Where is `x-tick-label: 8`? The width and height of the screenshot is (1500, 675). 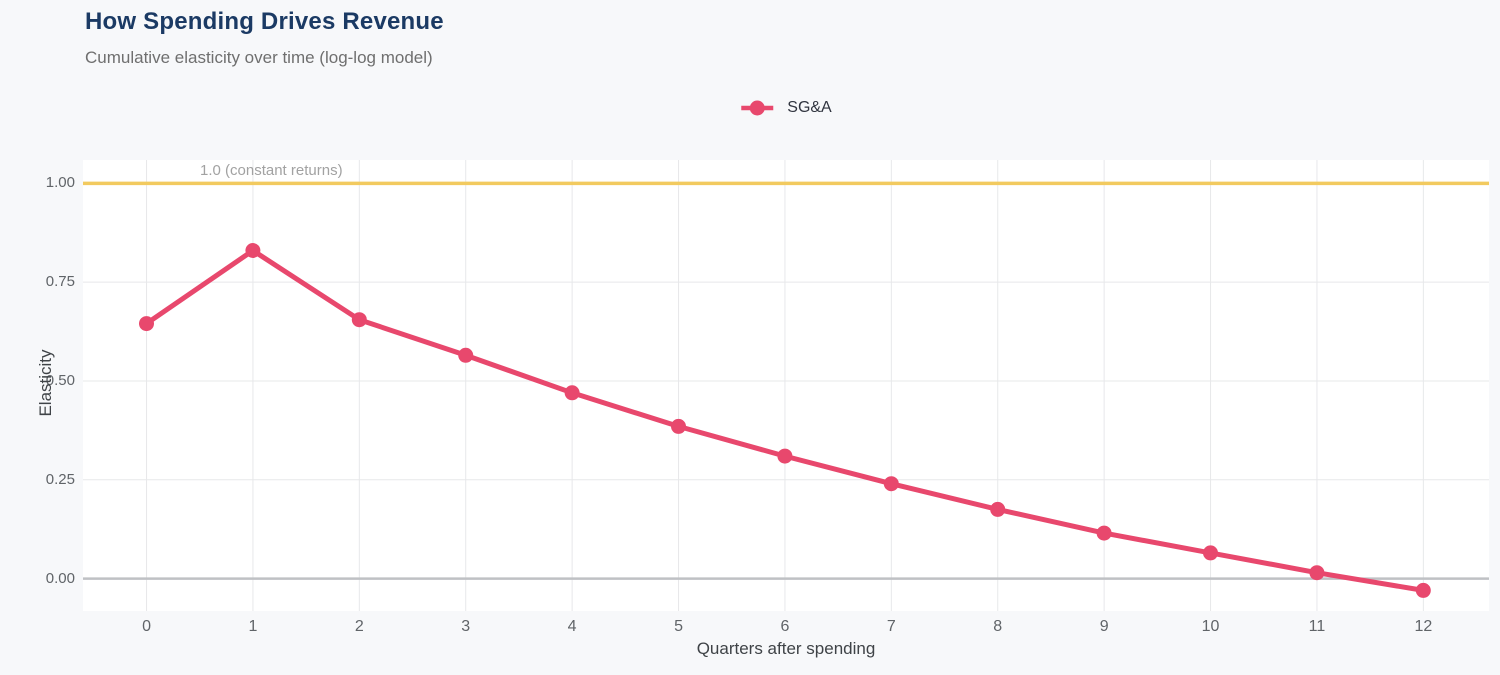 x-tick-label: 8 is located at coordinates (998, 626).